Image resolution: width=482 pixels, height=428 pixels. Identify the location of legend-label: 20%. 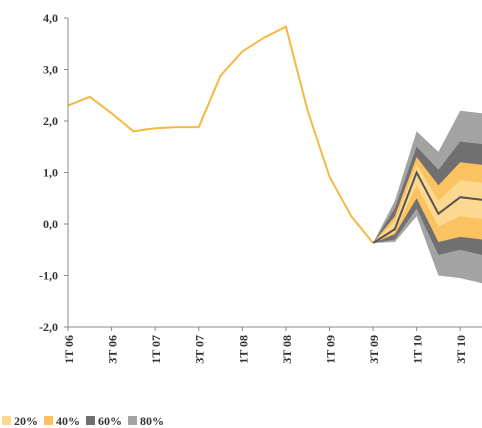
(26, 421).